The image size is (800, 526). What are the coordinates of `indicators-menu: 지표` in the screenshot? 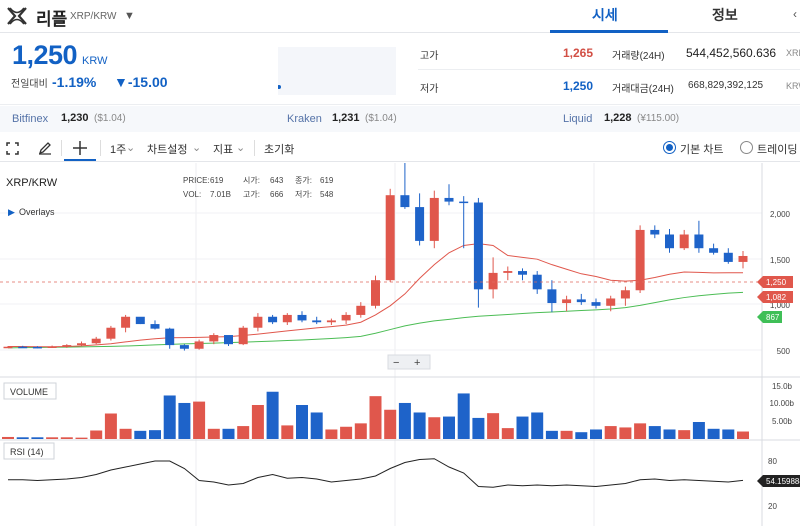 It's located at (223, 150).